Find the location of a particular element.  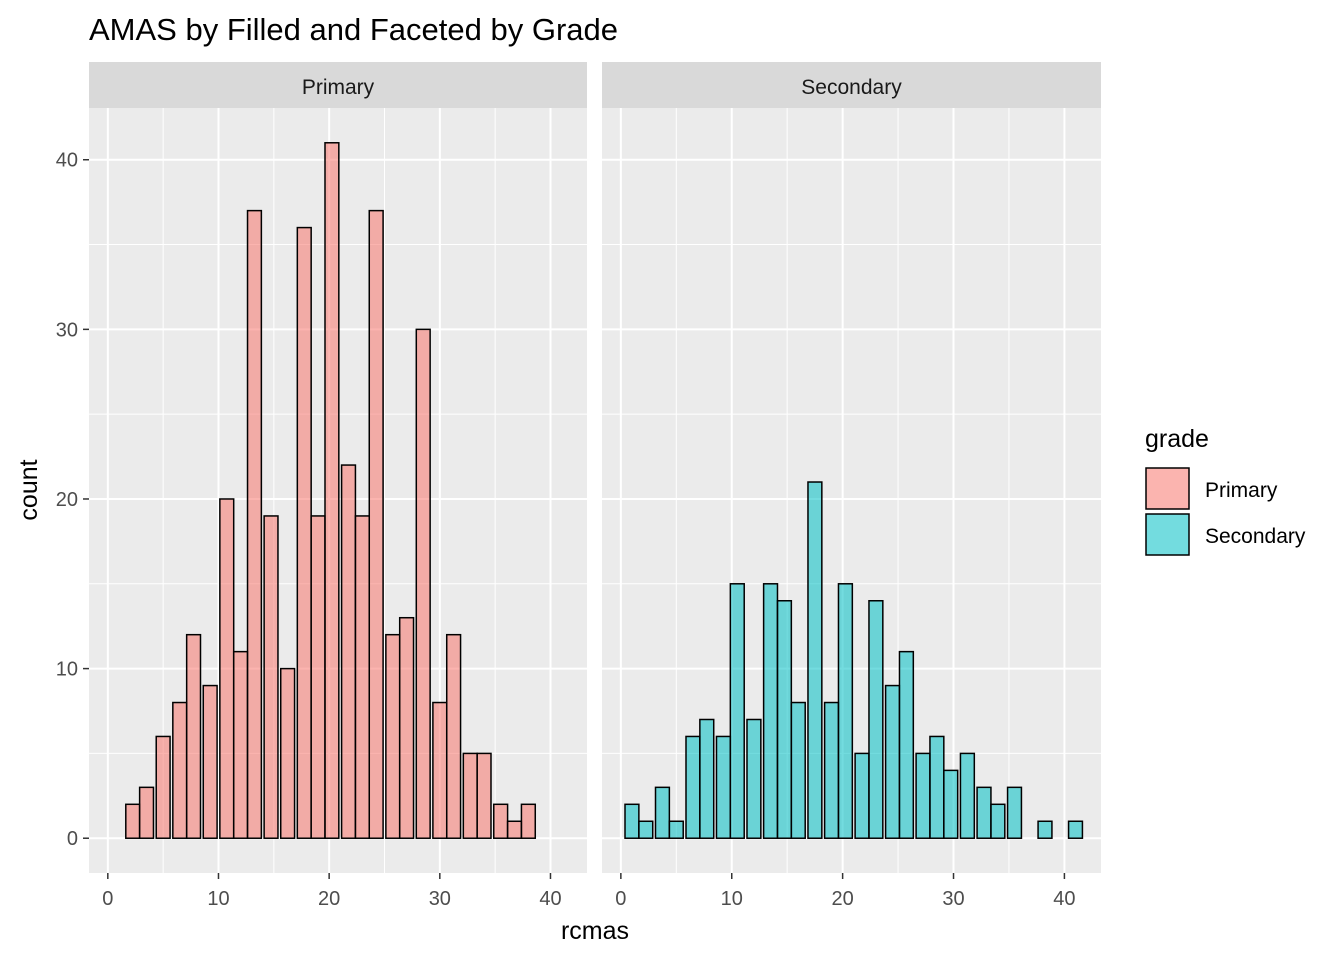

legend-title: grade is located at coordinates (1177, 439).